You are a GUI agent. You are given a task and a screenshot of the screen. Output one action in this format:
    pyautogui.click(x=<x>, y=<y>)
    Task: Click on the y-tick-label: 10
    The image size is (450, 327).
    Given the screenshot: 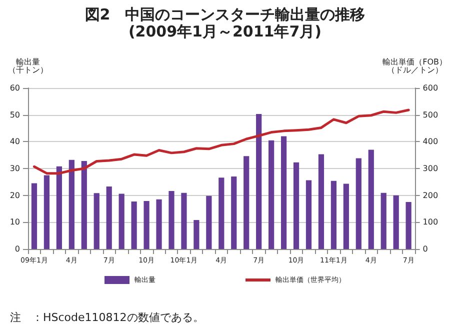 What is the action you would take?
    pyautogui.click(x=15, y=222)
    